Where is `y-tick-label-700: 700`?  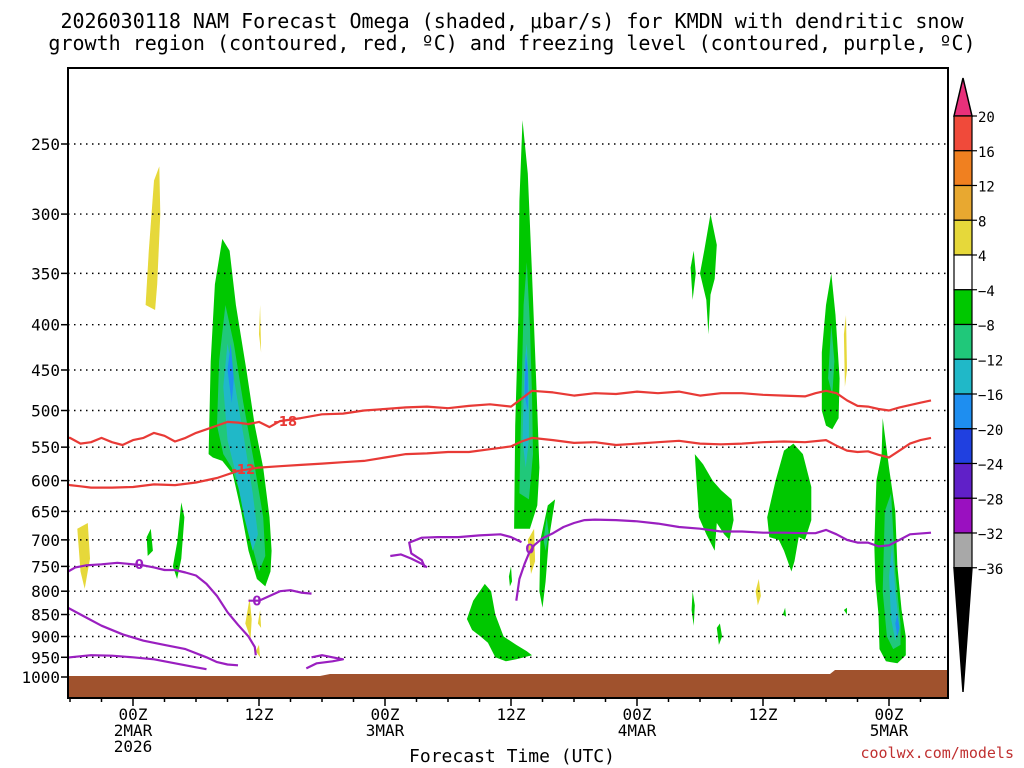 y-tick-label-700: 700 is located at coordinates (45, 540).